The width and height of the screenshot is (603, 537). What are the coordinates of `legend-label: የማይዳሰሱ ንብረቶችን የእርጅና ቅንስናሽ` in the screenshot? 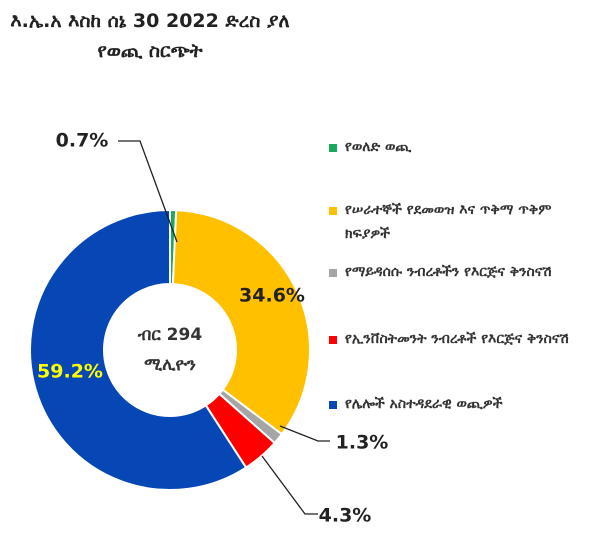 It's located at (448, 272).